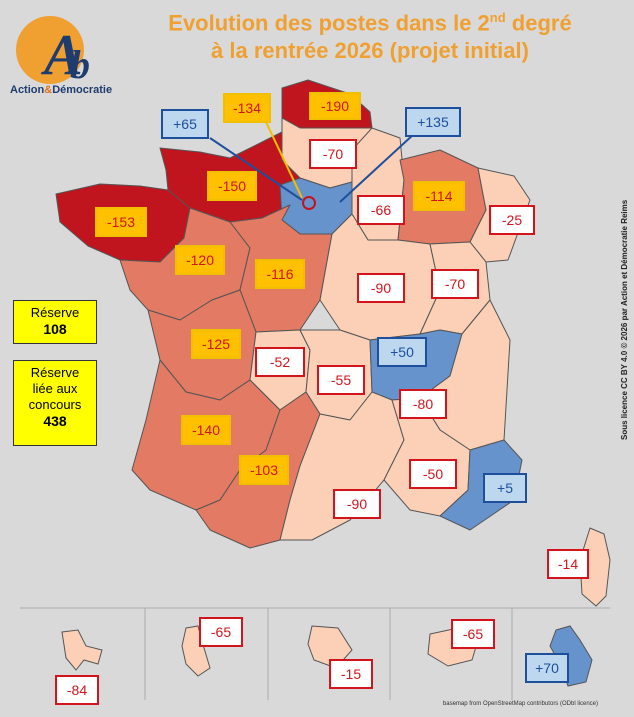  I want to click on label-box-nantes, so click(200, 260).